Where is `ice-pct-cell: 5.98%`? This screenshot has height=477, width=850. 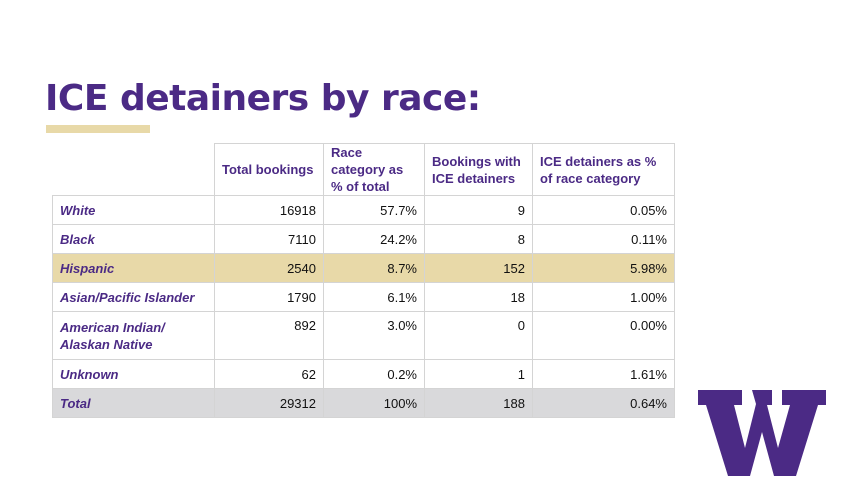
ice-pct-cell: 5.98% is located at coordinates (603, 268).